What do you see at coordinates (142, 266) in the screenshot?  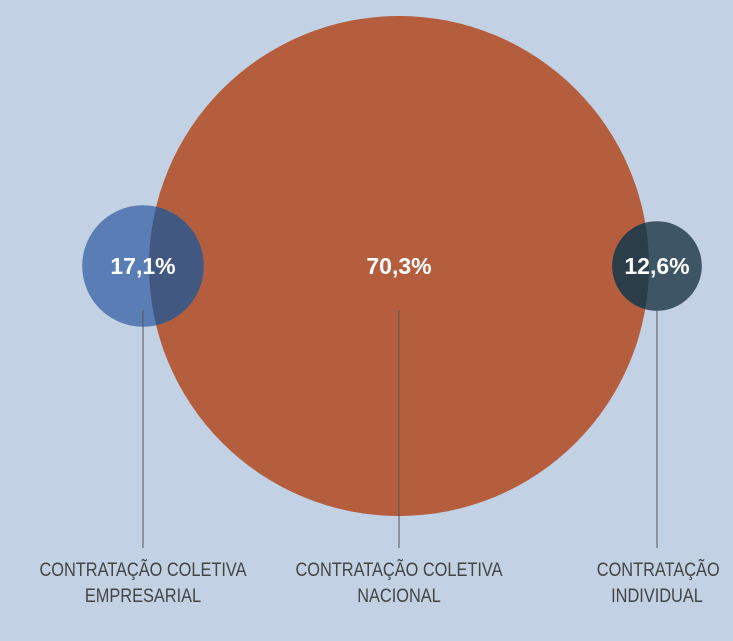 I see `value-label: 17,1%` at bounding box center [142, 266].